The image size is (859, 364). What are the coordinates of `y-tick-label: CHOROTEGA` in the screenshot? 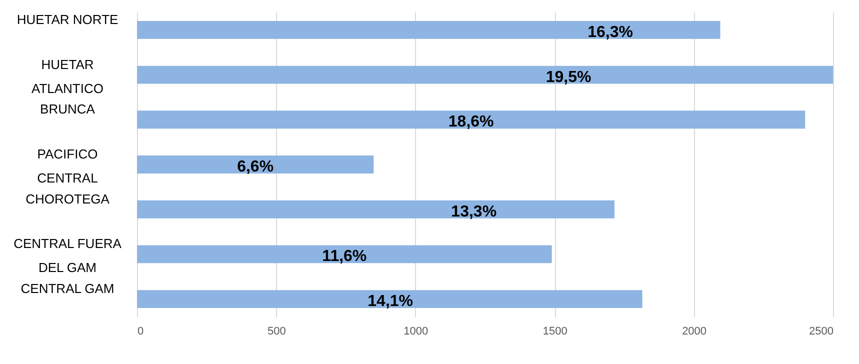 It's located at (68, 198).